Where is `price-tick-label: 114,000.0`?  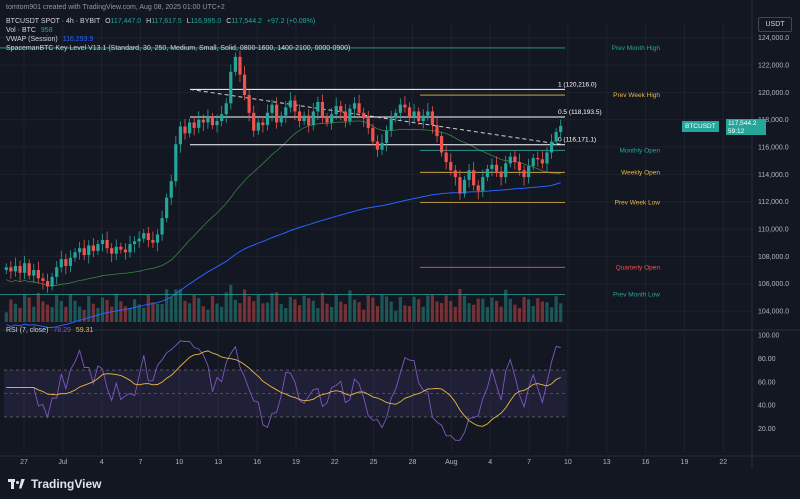
price-tick-label: 114,000.0 is located at coordinates (773, 175).